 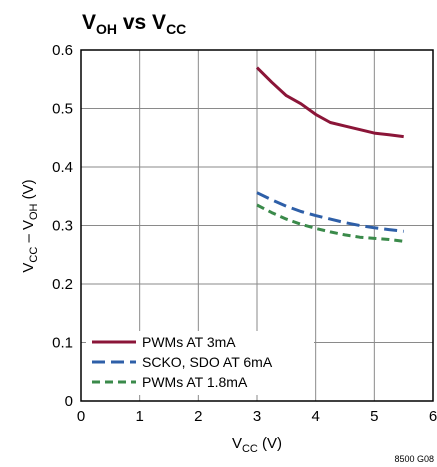 I want to click on x-tick-label: 2, so click(x=198, y=416).